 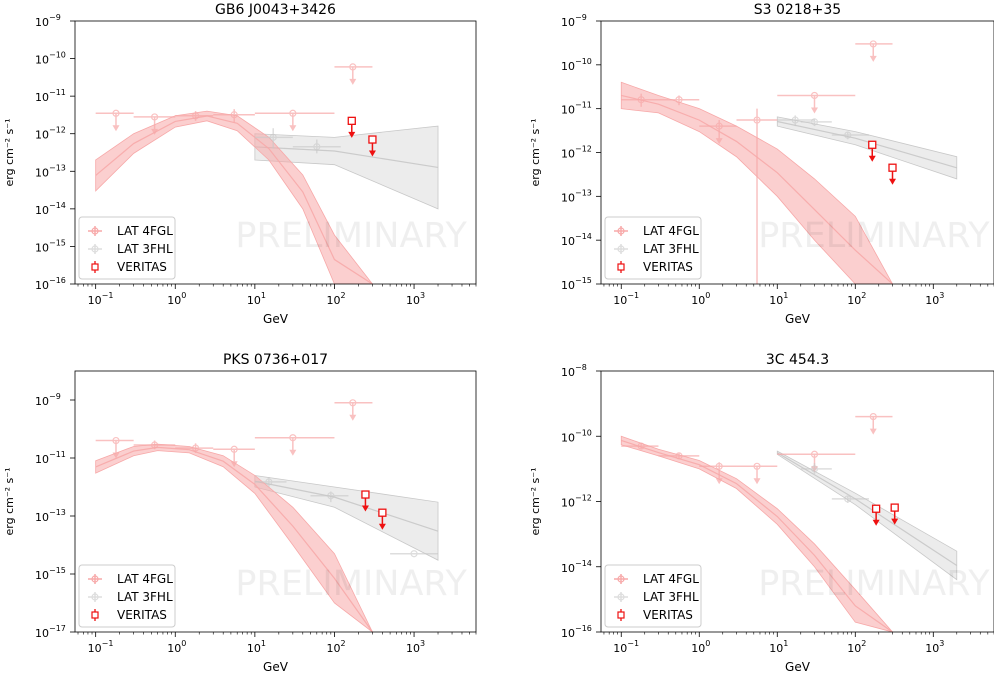 What do you see at coordinates (850, 135) in the screenshot?
I see `lat-3fhl-point` at bounding box center [850, 135].